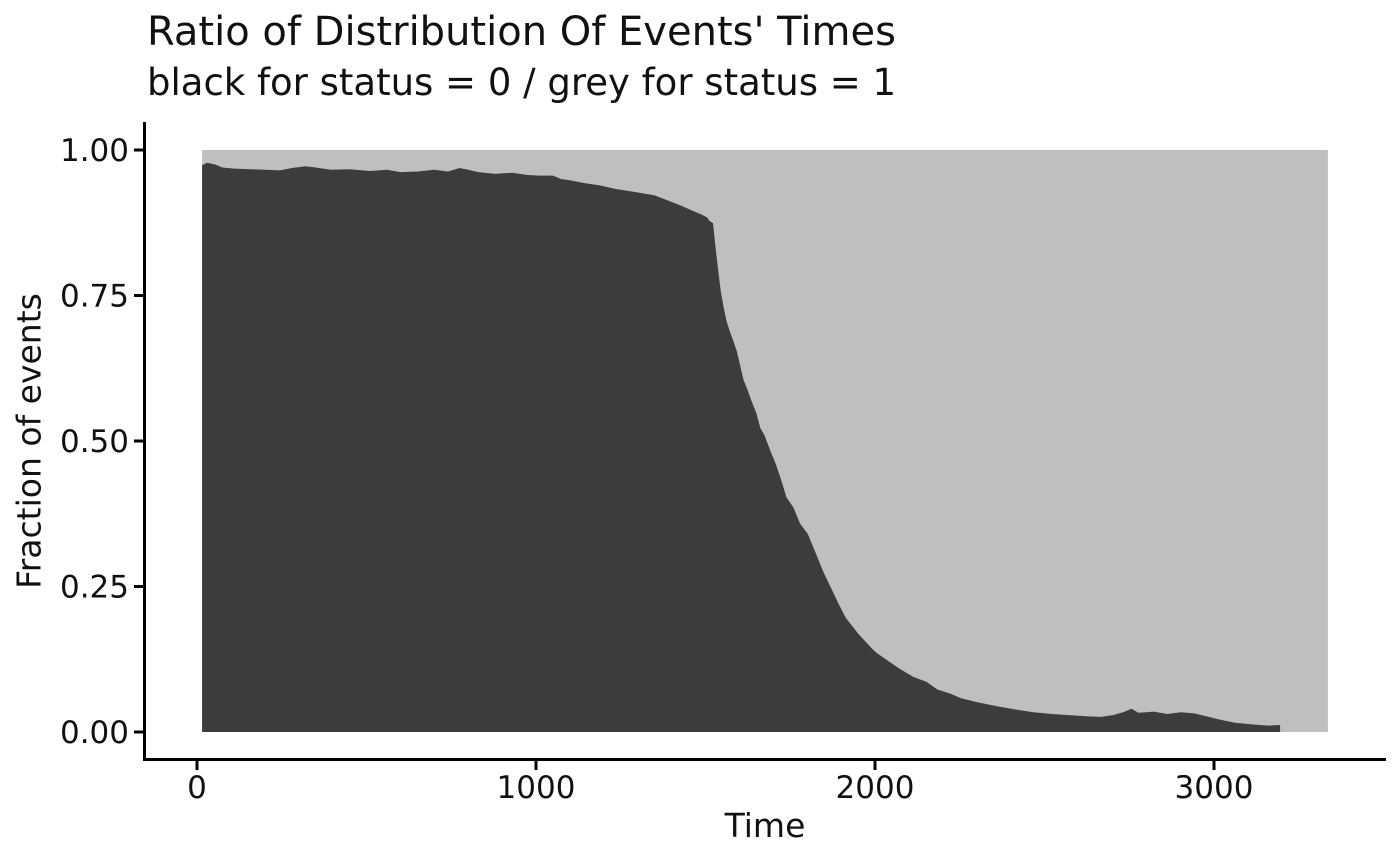  I want to click on y-tick-label: 0.00, so click(94, 733).